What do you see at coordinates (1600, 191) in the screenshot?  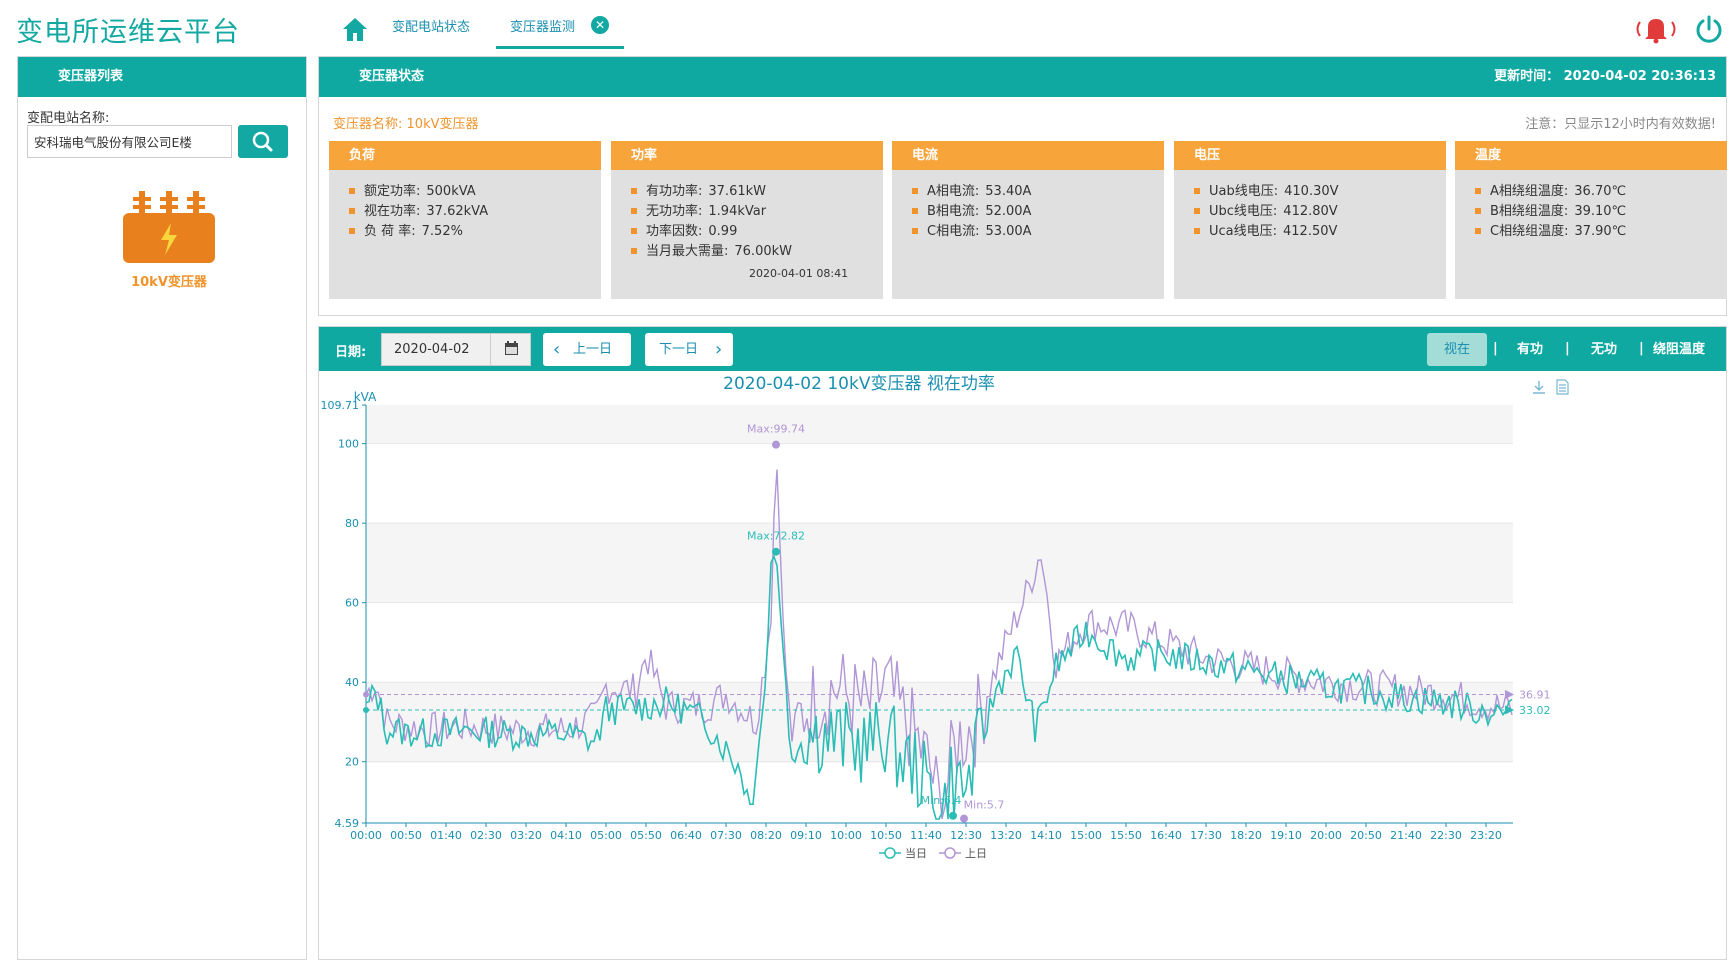 I see `card-item-value: 36.70℃` at bounding box center [1600, 191].